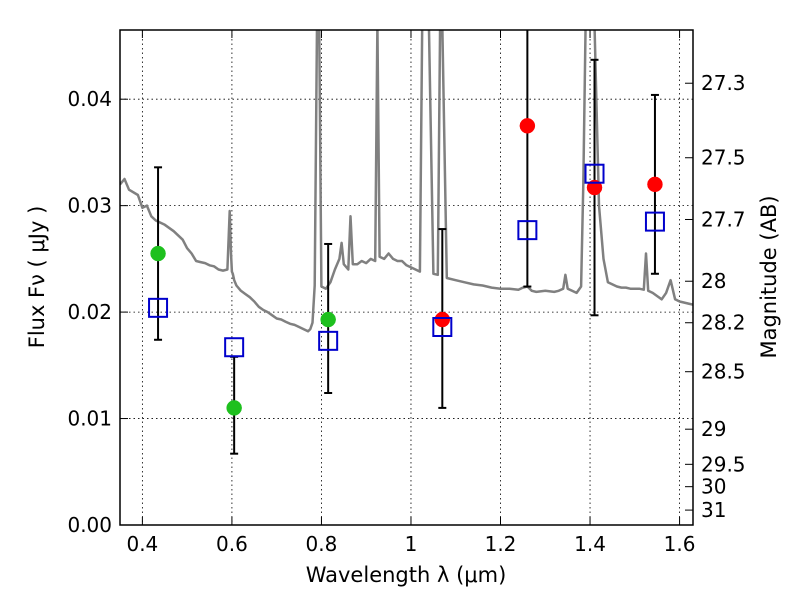  Describe the element at coordinates (89, 312) in the screenshot. I see `y-tick-label: 0.02` at that location.